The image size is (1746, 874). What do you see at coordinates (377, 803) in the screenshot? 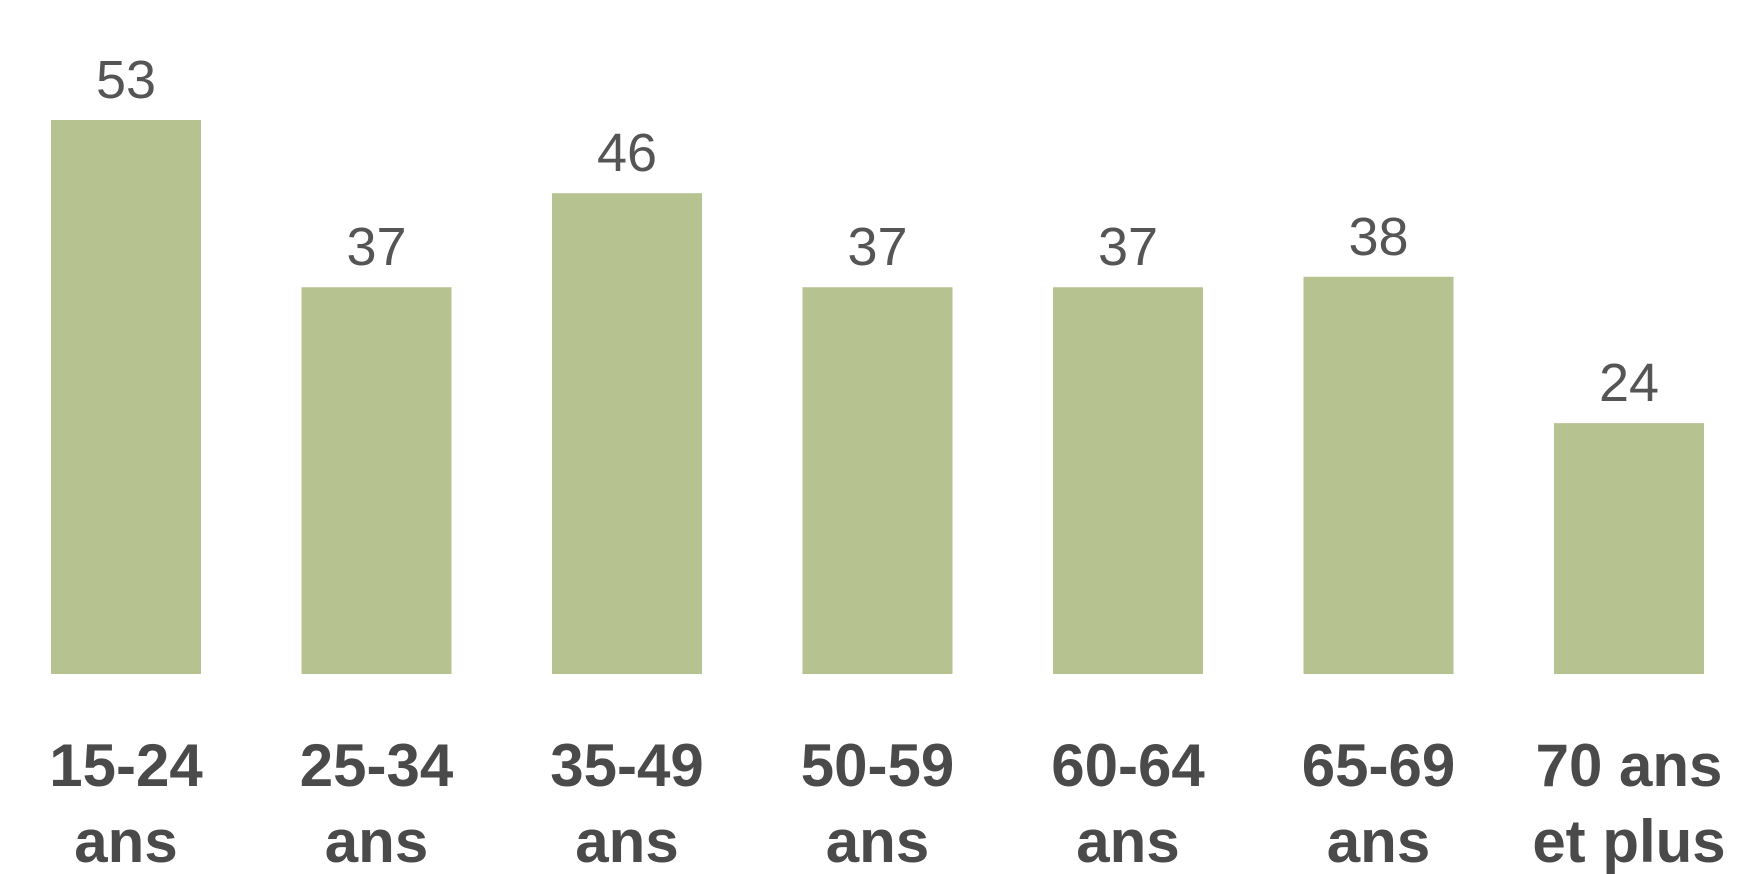
I see `category-label: 25-34 ans` at bounding box center [377, 803].